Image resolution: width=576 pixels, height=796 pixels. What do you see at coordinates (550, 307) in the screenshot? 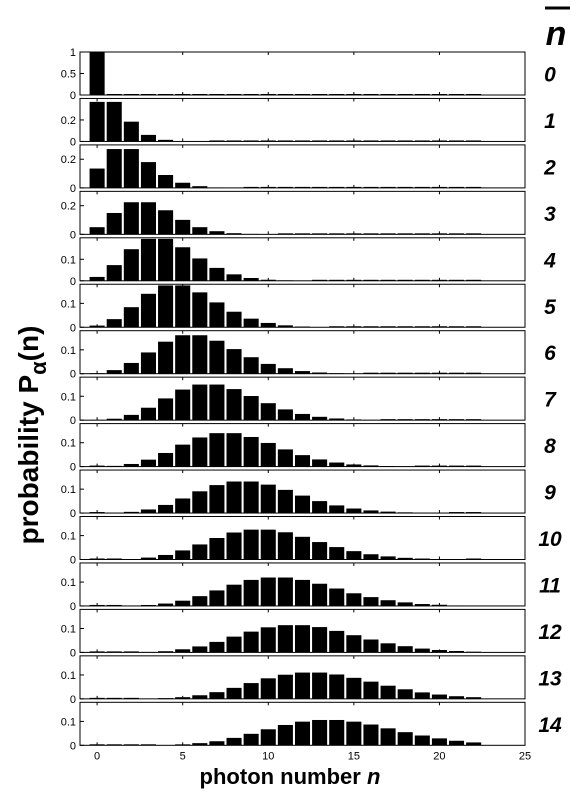
I see `nbar-label-5: 5` at bounding box center [550, 307].